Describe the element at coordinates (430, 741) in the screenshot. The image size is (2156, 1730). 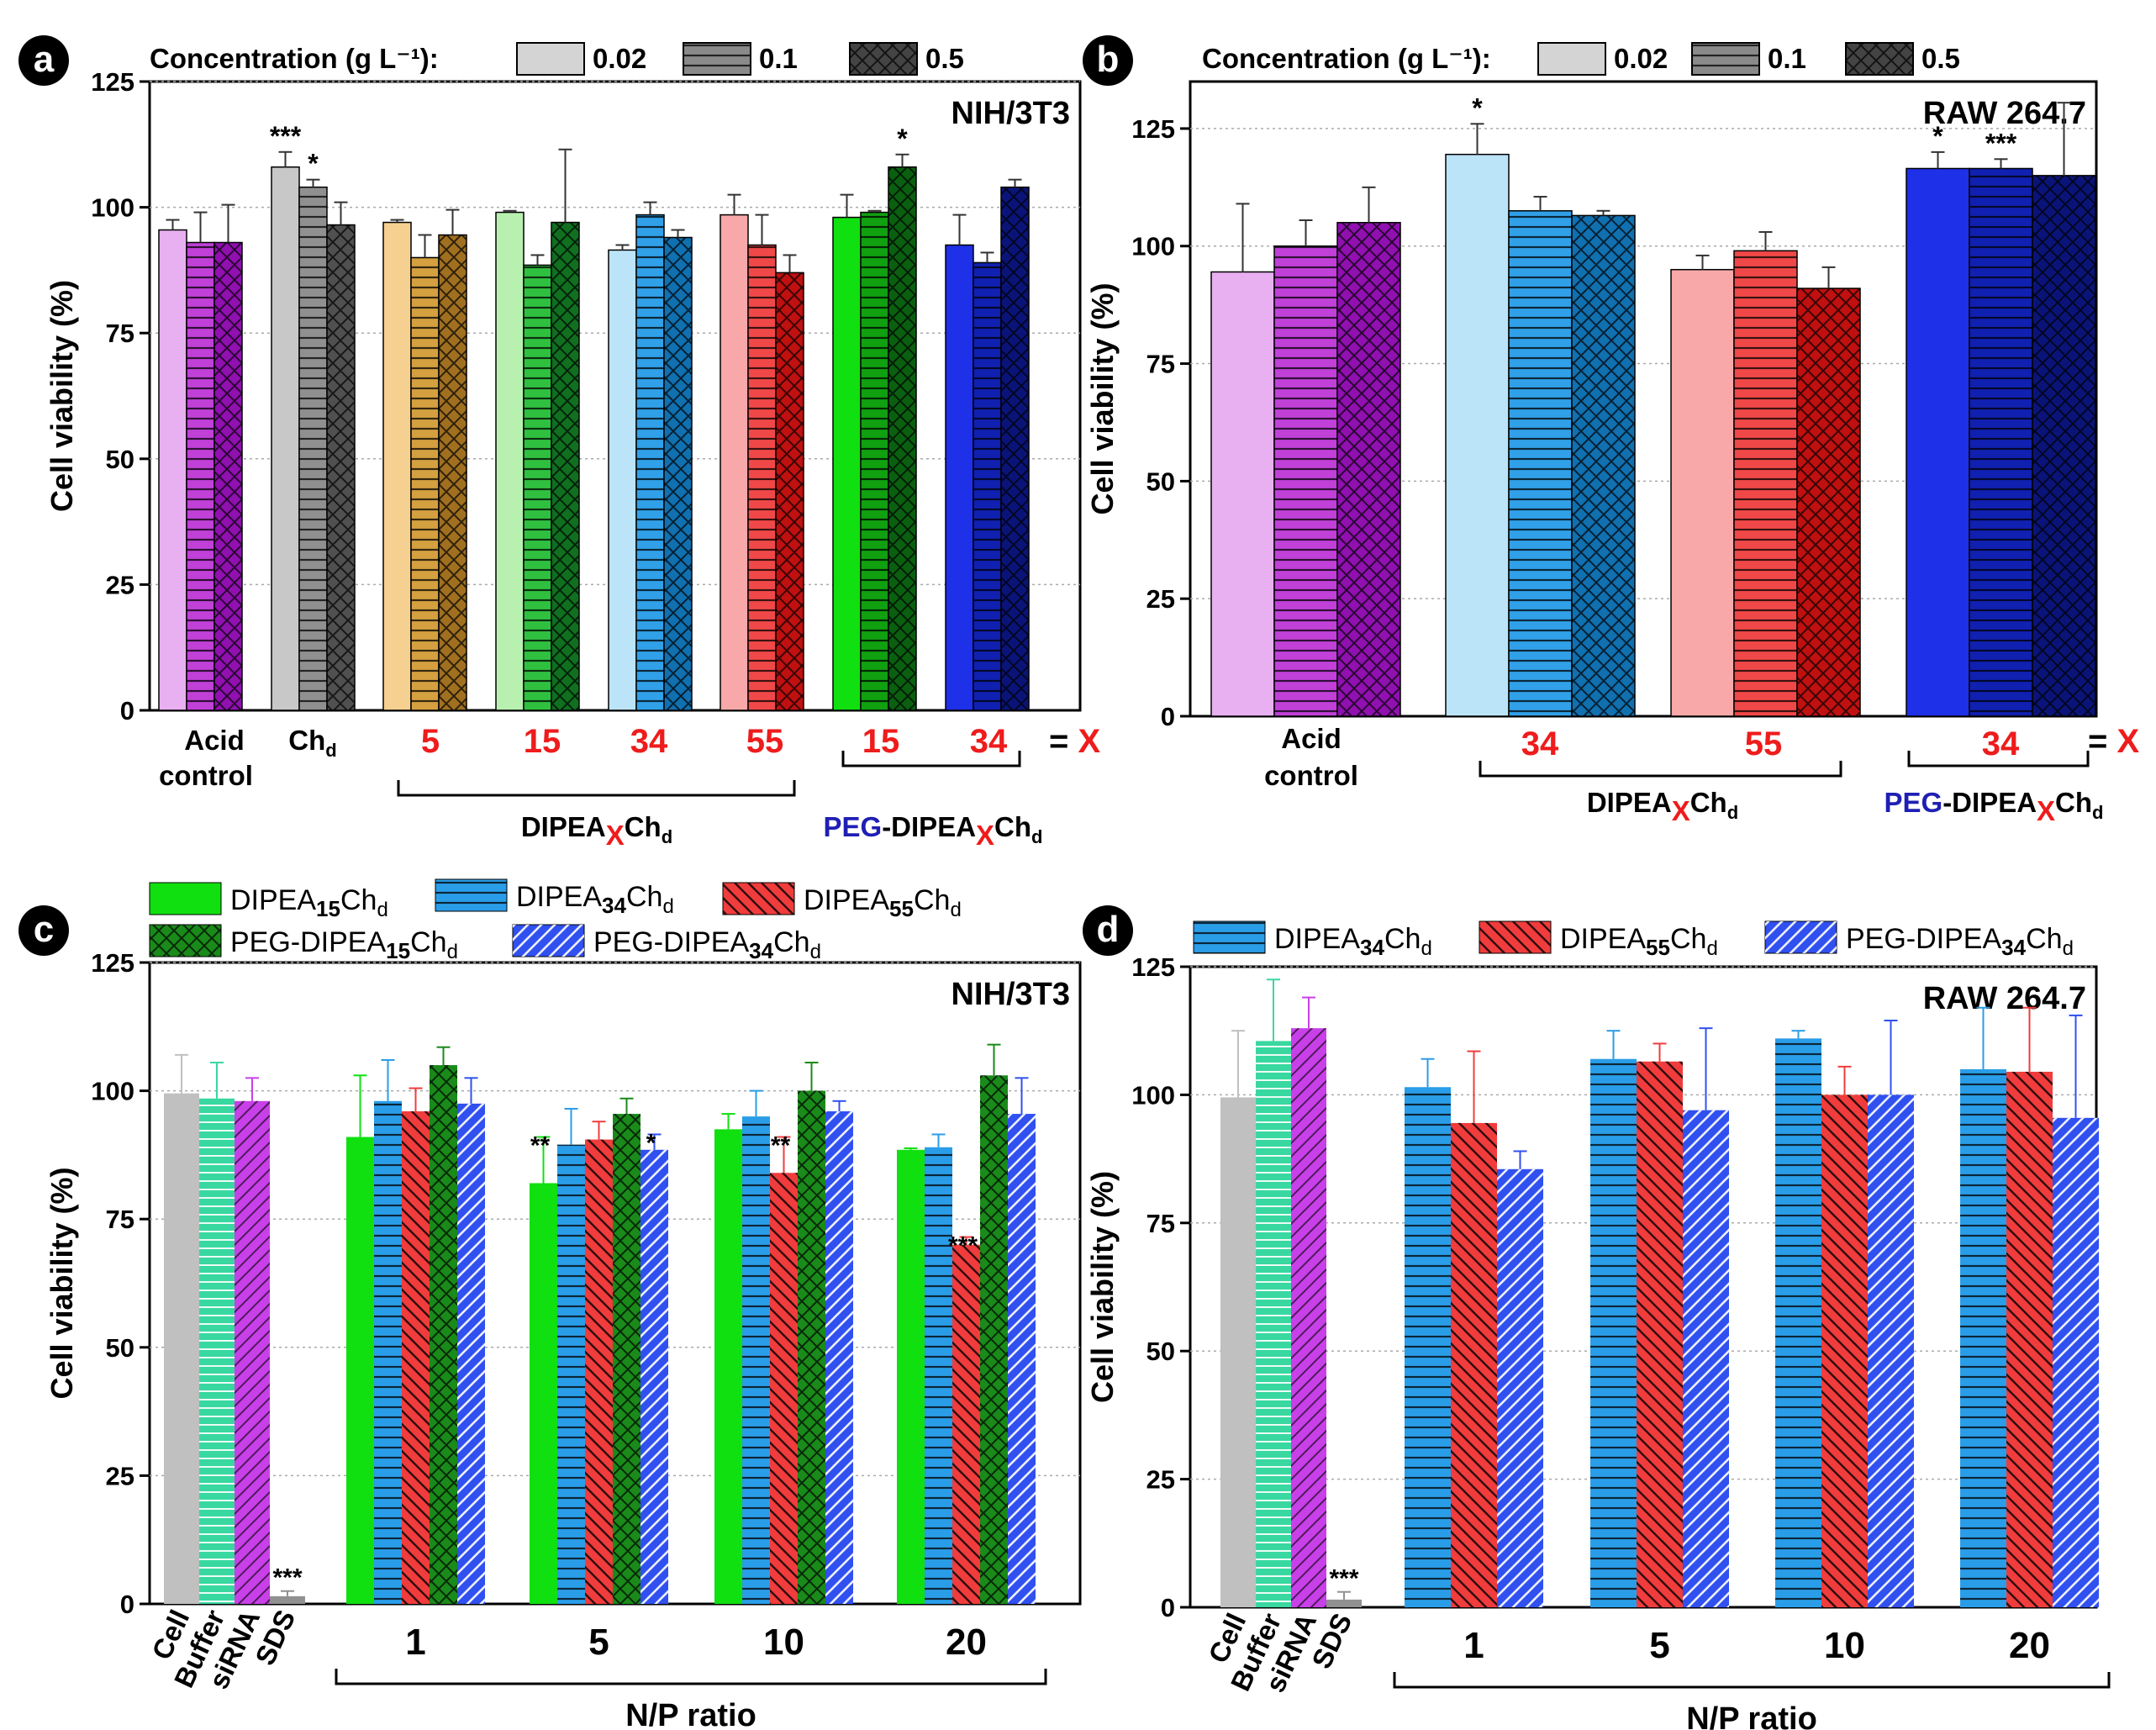
I see `x-label-x-value: 5` at that location.